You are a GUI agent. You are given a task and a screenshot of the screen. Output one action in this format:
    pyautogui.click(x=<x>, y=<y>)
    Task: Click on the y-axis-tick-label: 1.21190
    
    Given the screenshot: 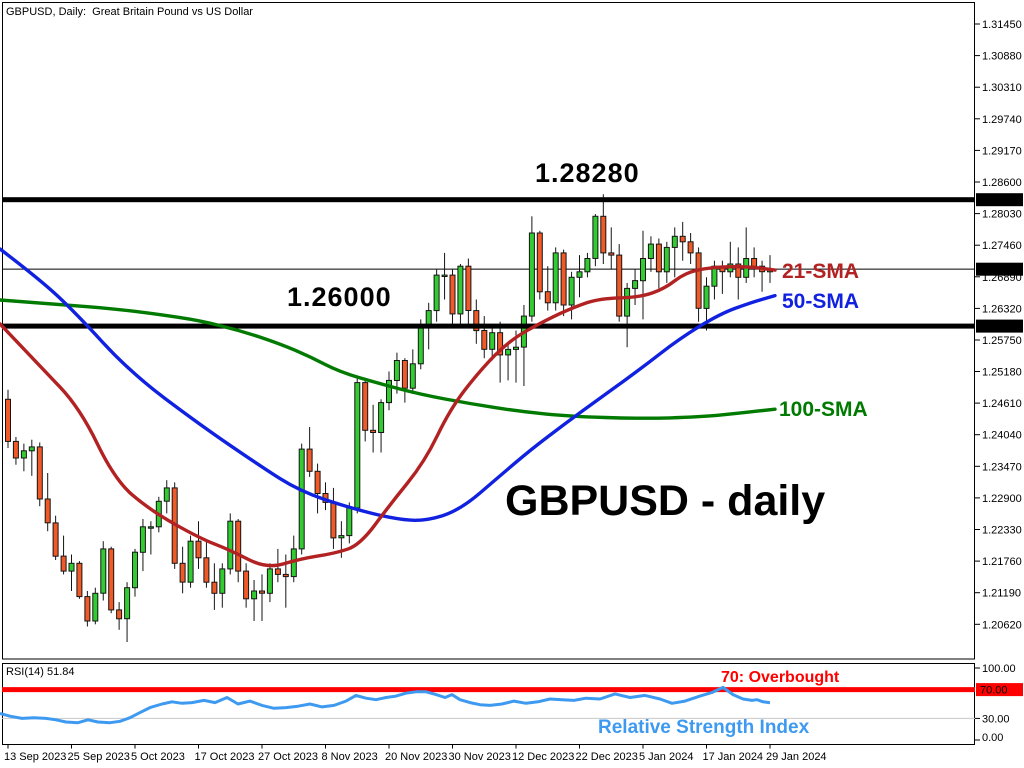 What is the action you would take?
    pyautogui.click(x=1001, y=594)
    